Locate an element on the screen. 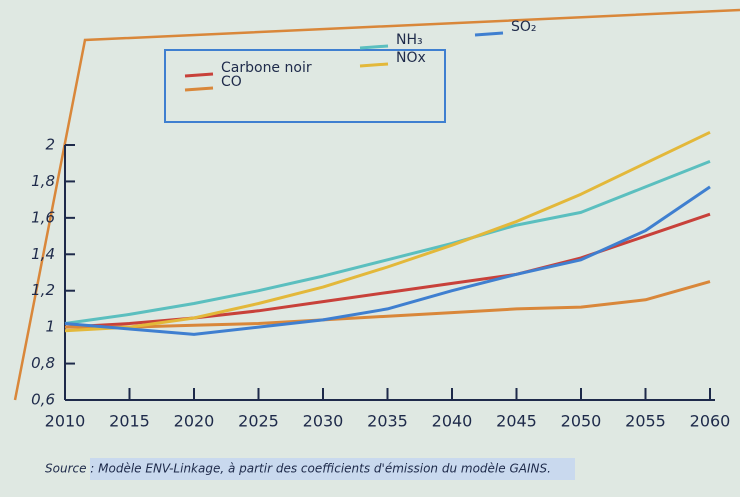 The image size is (740, 497). x-tick-label: 2055 is located at coordinates (645, 421).